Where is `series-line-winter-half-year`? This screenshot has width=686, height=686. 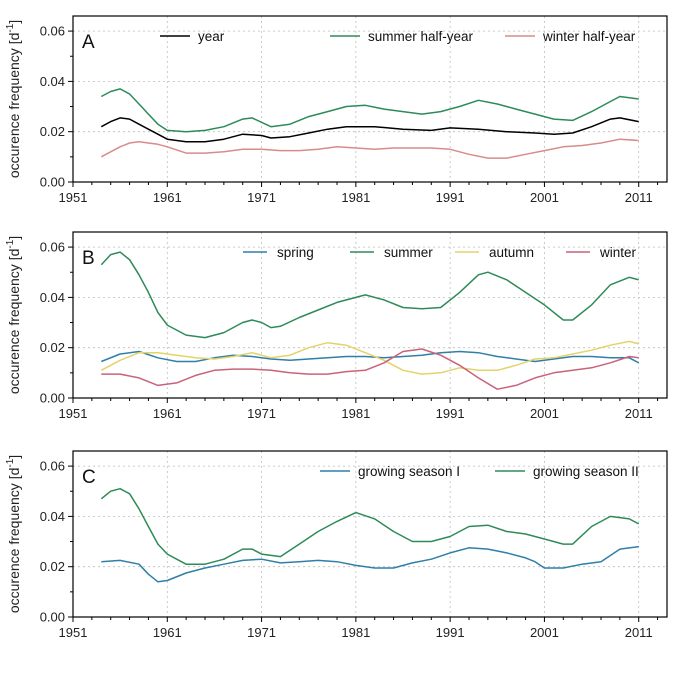 series-line-winter-half-year is located at coordinates (369, 148).